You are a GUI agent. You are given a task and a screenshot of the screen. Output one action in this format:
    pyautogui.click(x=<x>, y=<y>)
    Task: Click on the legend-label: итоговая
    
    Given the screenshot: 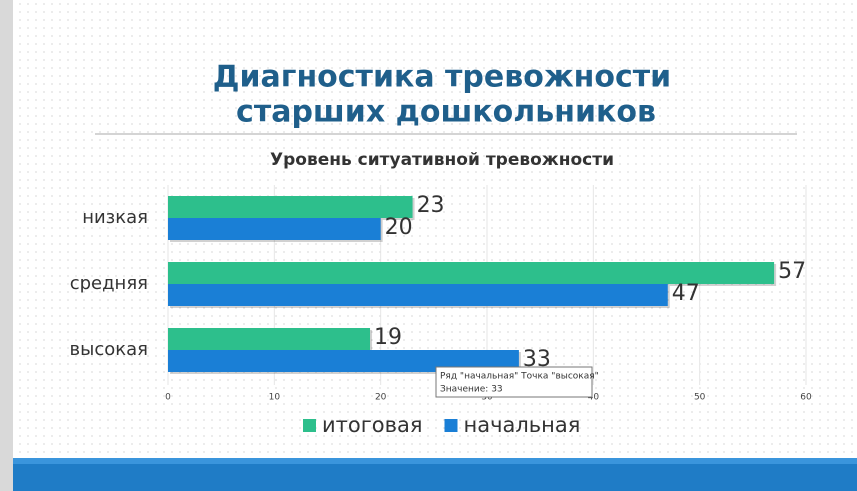 What is the action you would take?
    pyautogui.click(x=372, y=425)
    